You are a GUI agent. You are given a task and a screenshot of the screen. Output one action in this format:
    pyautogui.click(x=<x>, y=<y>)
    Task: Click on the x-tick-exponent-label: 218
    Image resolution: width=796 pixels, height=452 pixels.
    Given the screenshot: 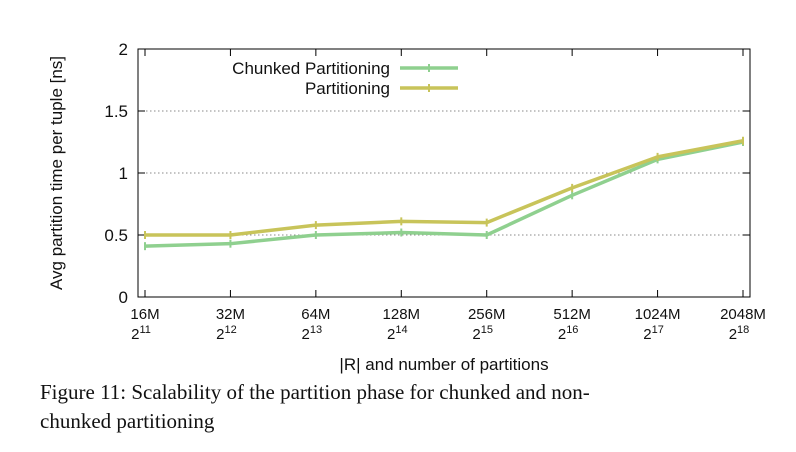 What is the action you would take?
    pyautogui.click(x=739, y=333)
    